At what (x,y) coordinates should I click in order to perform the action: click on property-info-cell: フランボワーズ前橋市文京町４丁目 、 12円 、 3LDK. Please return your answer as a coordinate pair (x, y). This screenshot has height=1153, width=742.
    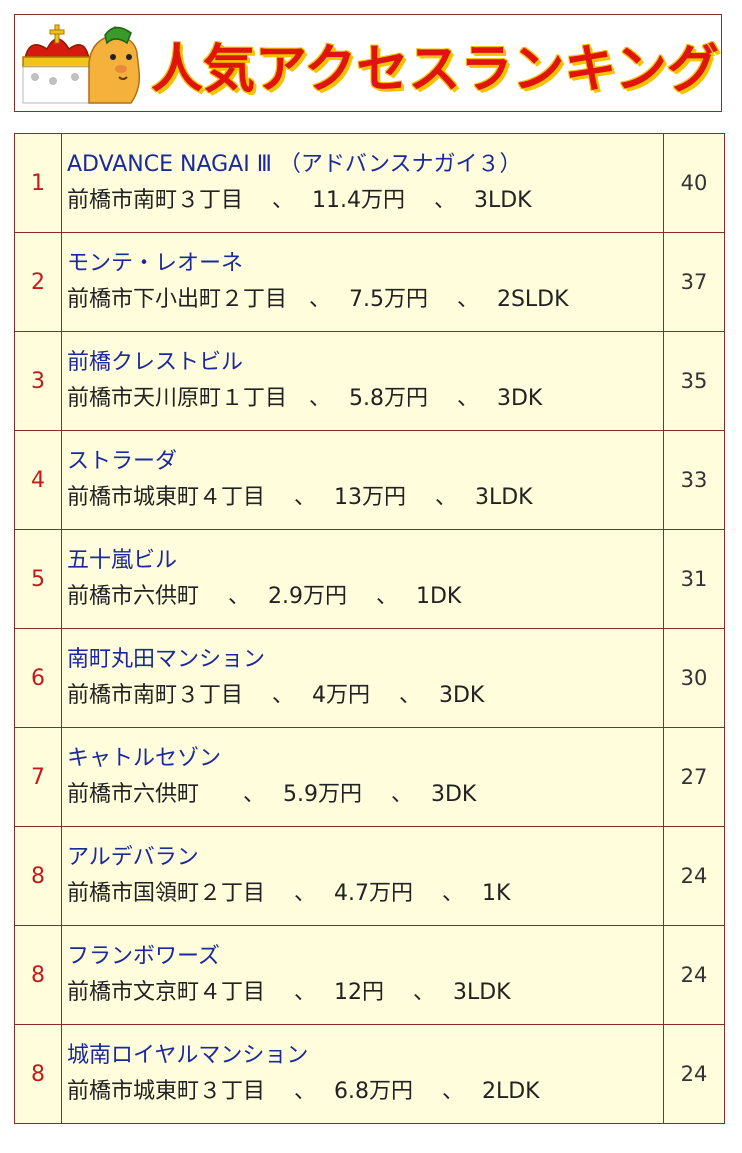
    Looking at the image, I should click on (362, 975).